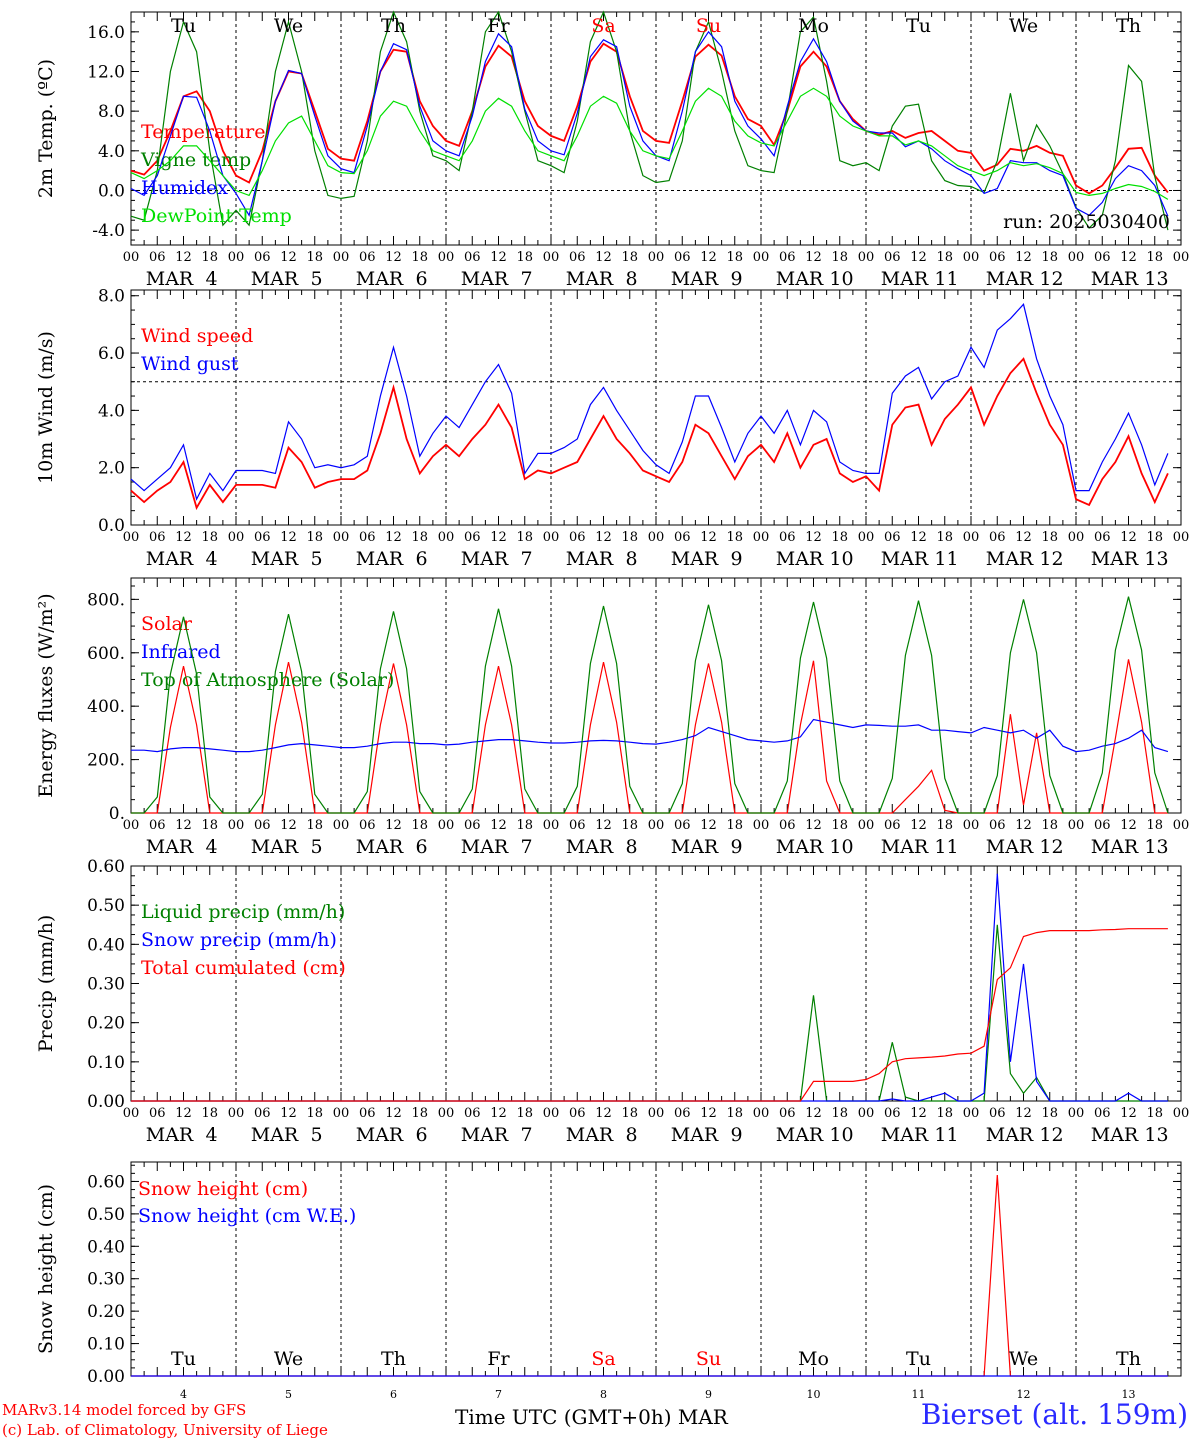 This screenshot has height=1440, width=1194. I want to click on date-number-label: 10, so click(814, 1394).